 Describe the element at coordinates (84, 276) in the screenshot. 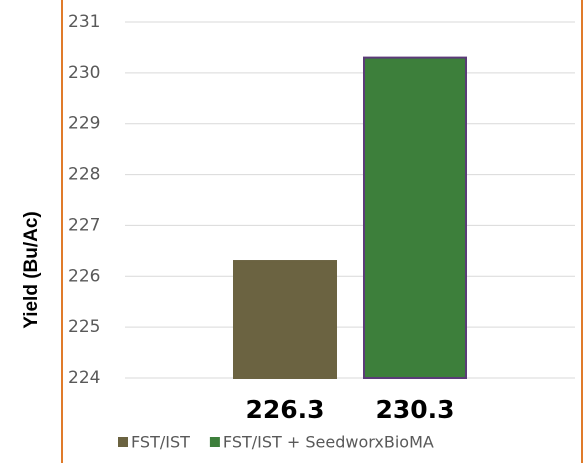

I see `y-tick-label: 226` at that location.